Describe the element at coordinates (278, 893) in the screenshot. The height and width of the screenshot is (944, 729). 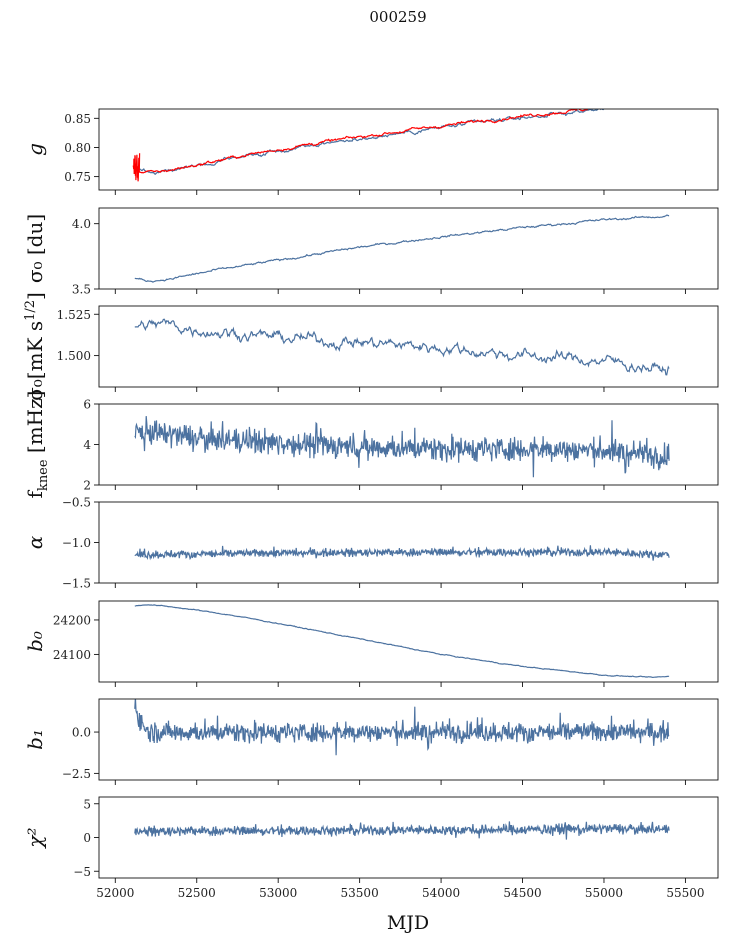
I see `x-tick-label: 53000` at that location.